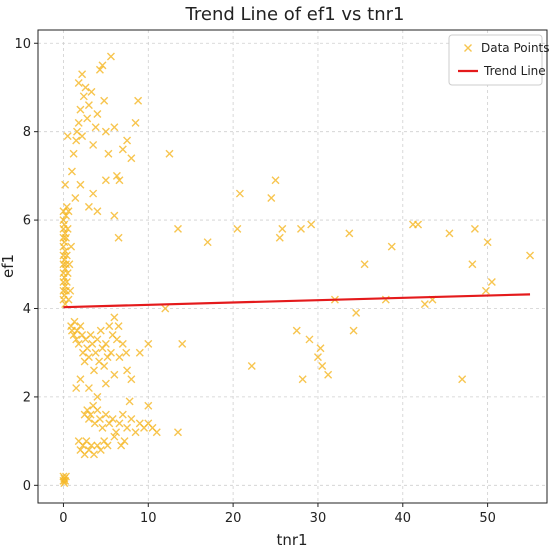  I want to click on chart-title: Trend Line of ef1 vs tnr1, so click(295, 14).